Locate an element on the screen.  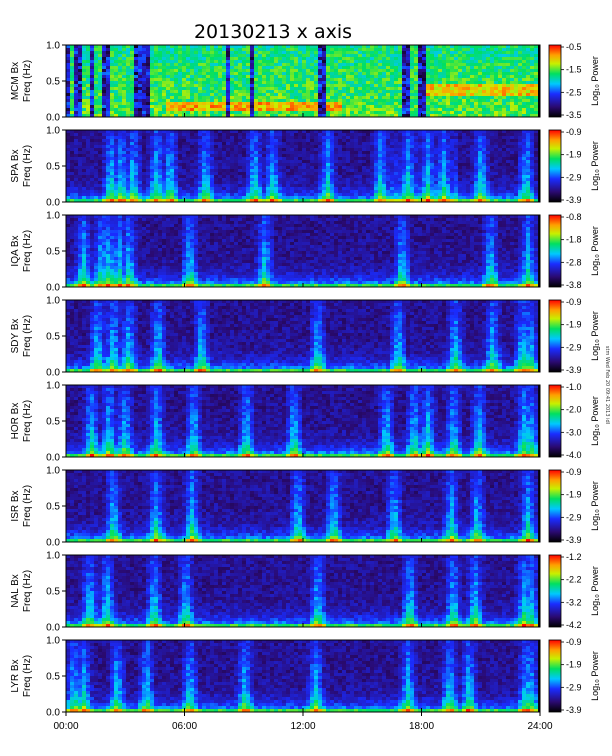
y-axis-label-station: ISR Bx is located at coordinates (15, 505).